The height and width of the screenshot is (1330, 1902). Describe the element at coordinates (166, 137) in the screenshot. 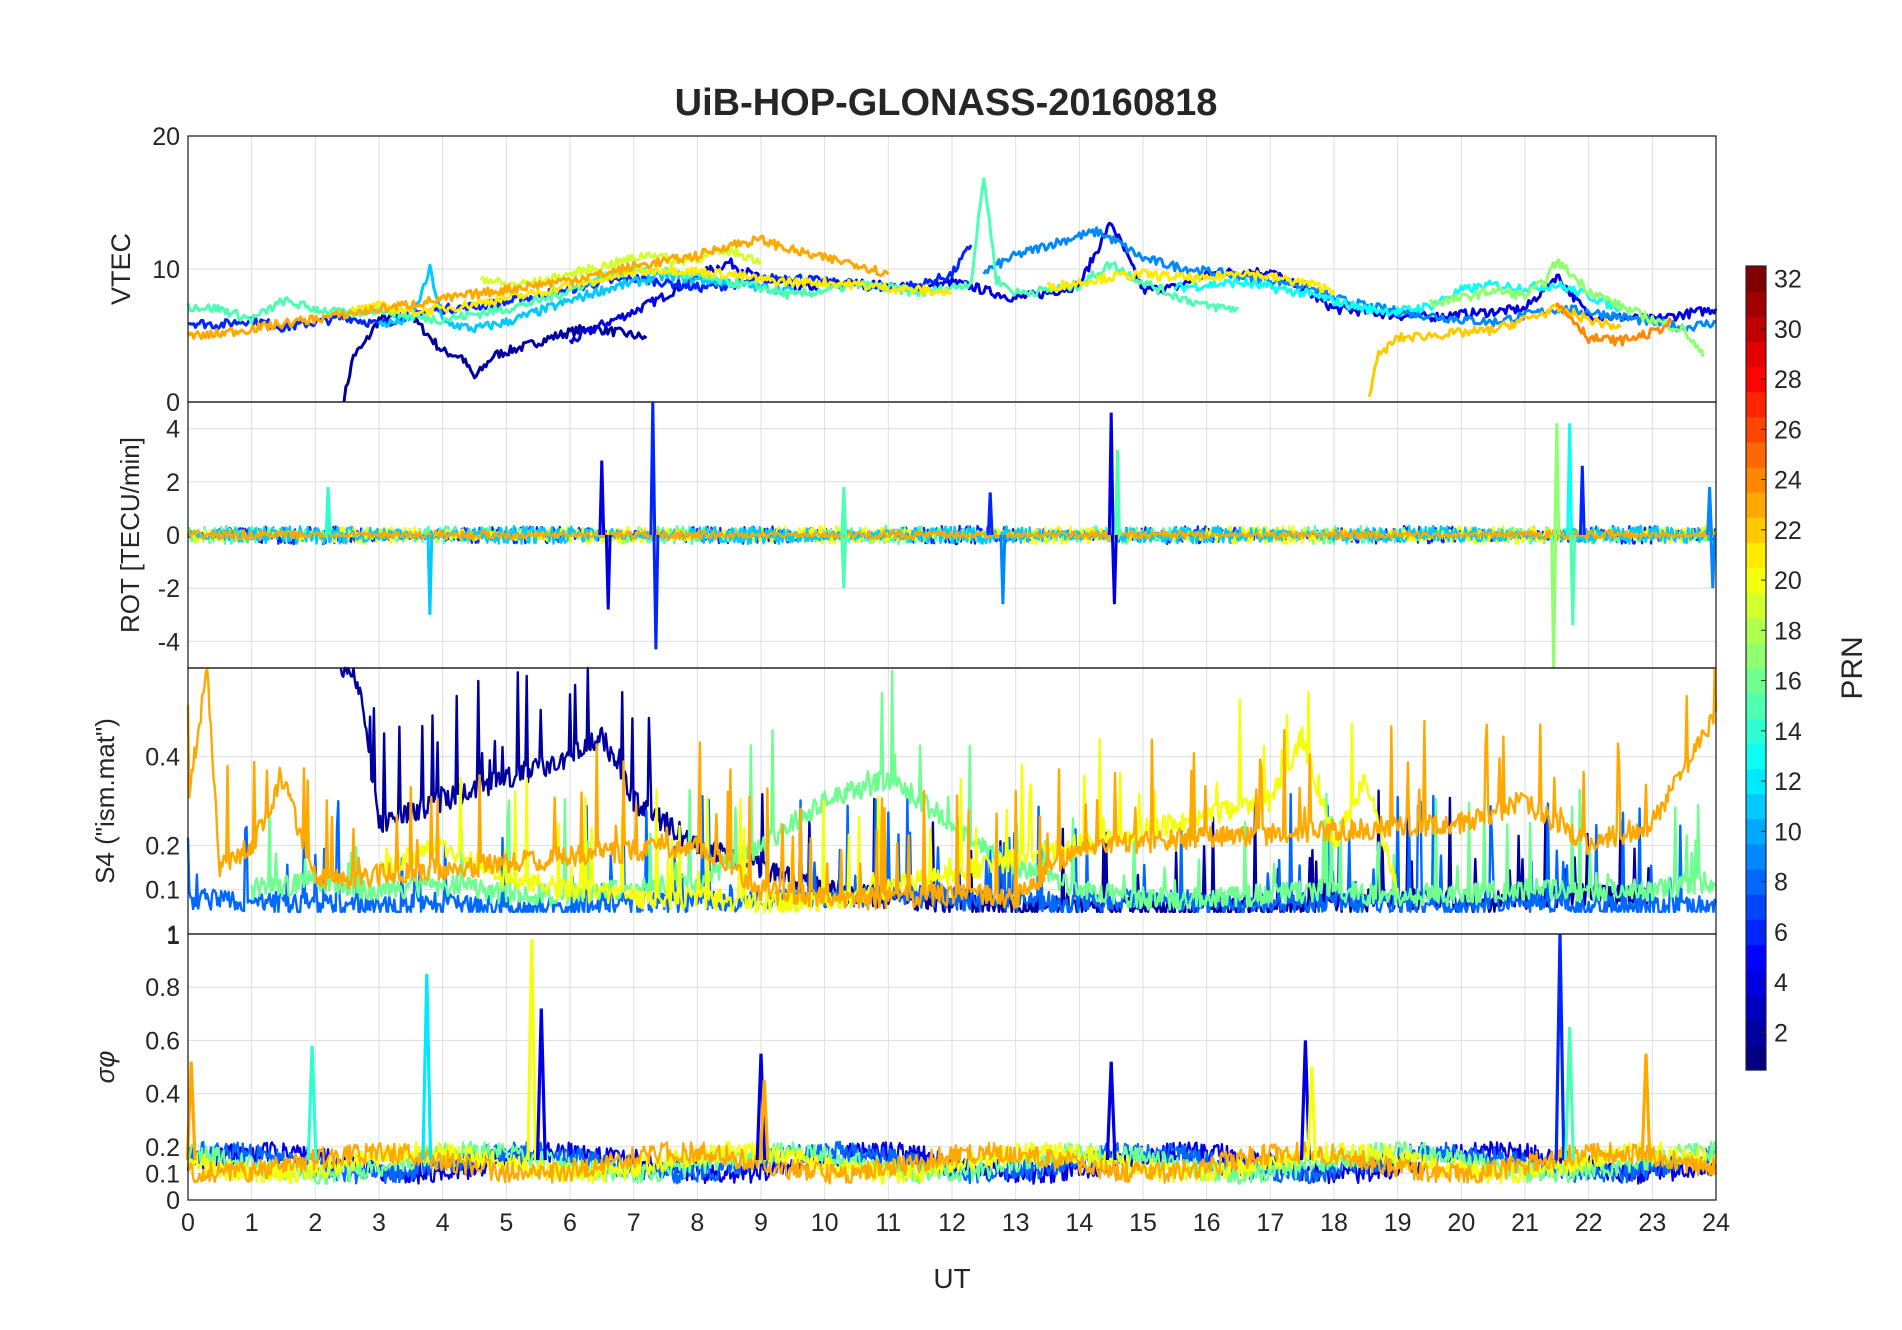

I see `vtec-y-tick-label: 20` at that location.